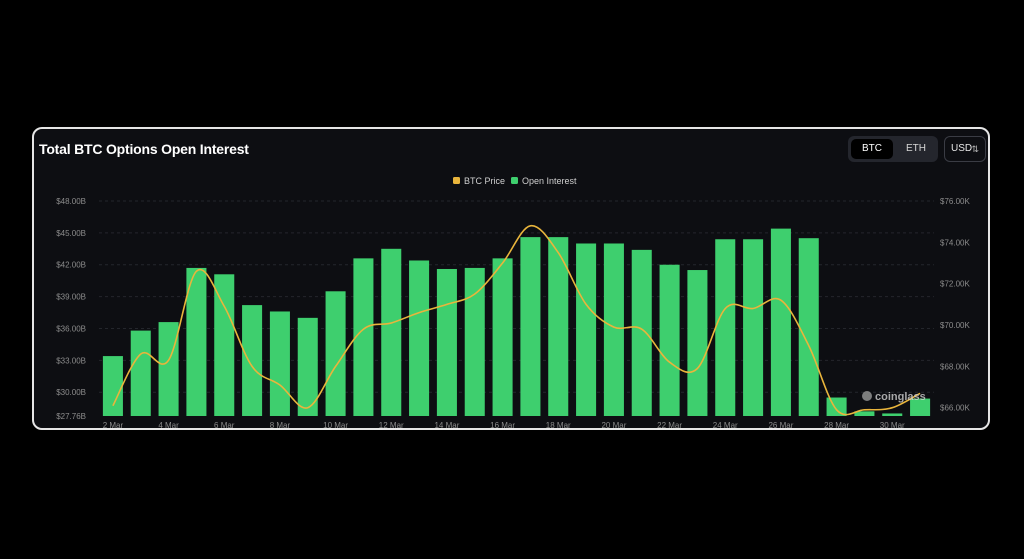 This screenshot has width=1024, height=559. I want to click on legend-swatch-btc-price, so click(456, 180).